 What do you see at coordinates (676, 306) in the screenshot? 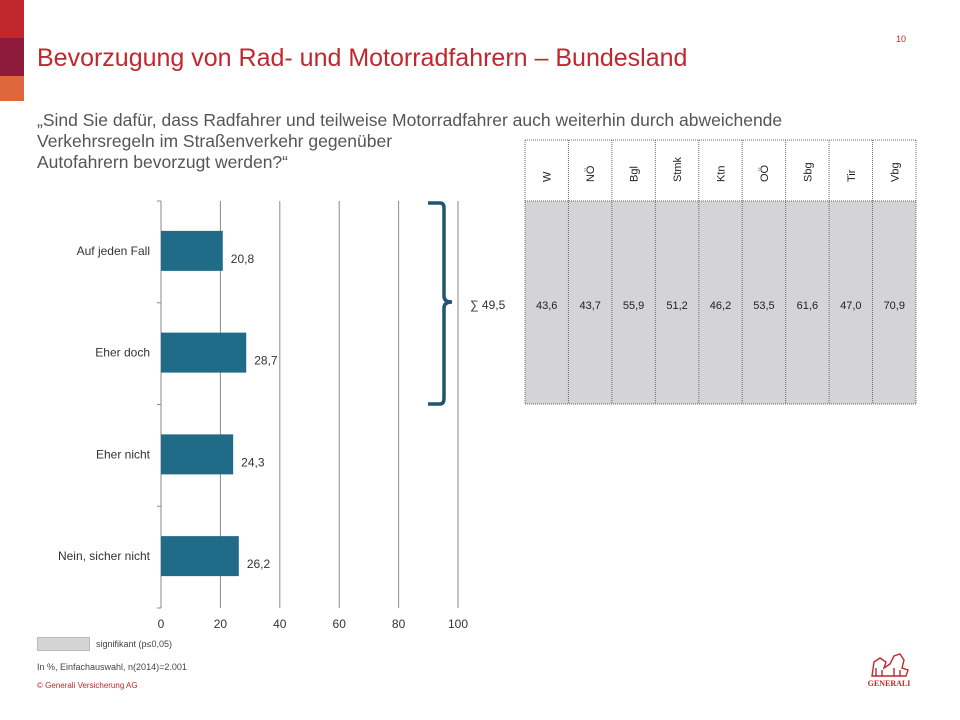
I see `table-value: 51,2` at bounding box center [676, 306].